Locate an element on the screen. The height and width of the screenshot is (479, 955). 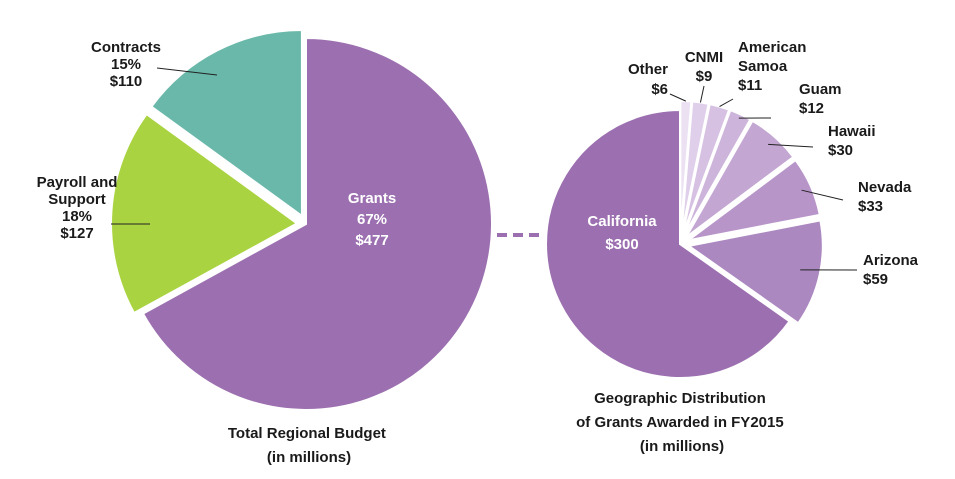
slice-label-american-samoa: American Samoa $11 is located at coordinates (772, 66).